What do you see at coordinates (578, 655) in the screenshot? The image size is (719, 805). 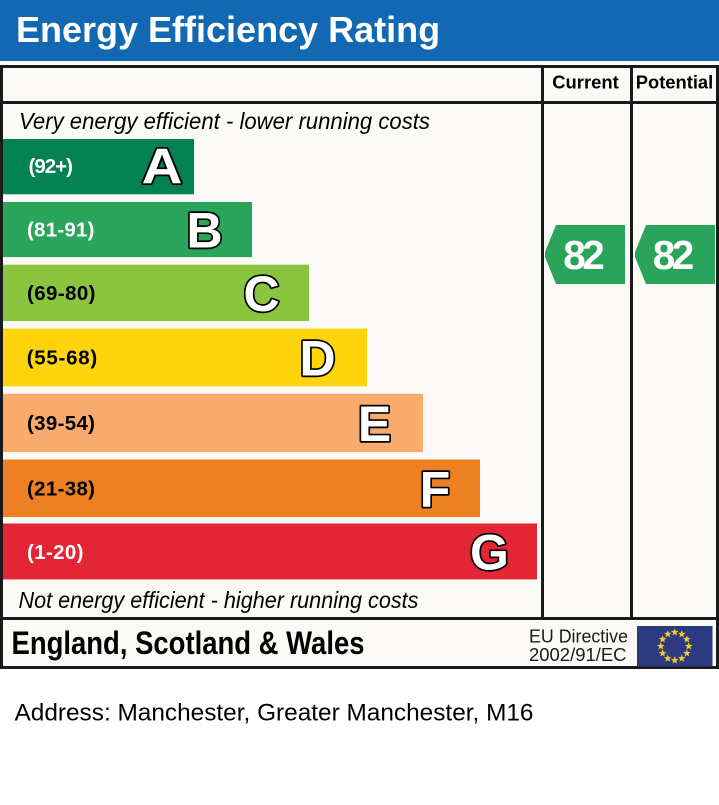 I see `svg-text: 2002/91/EC` at bounding box center [578, 655].